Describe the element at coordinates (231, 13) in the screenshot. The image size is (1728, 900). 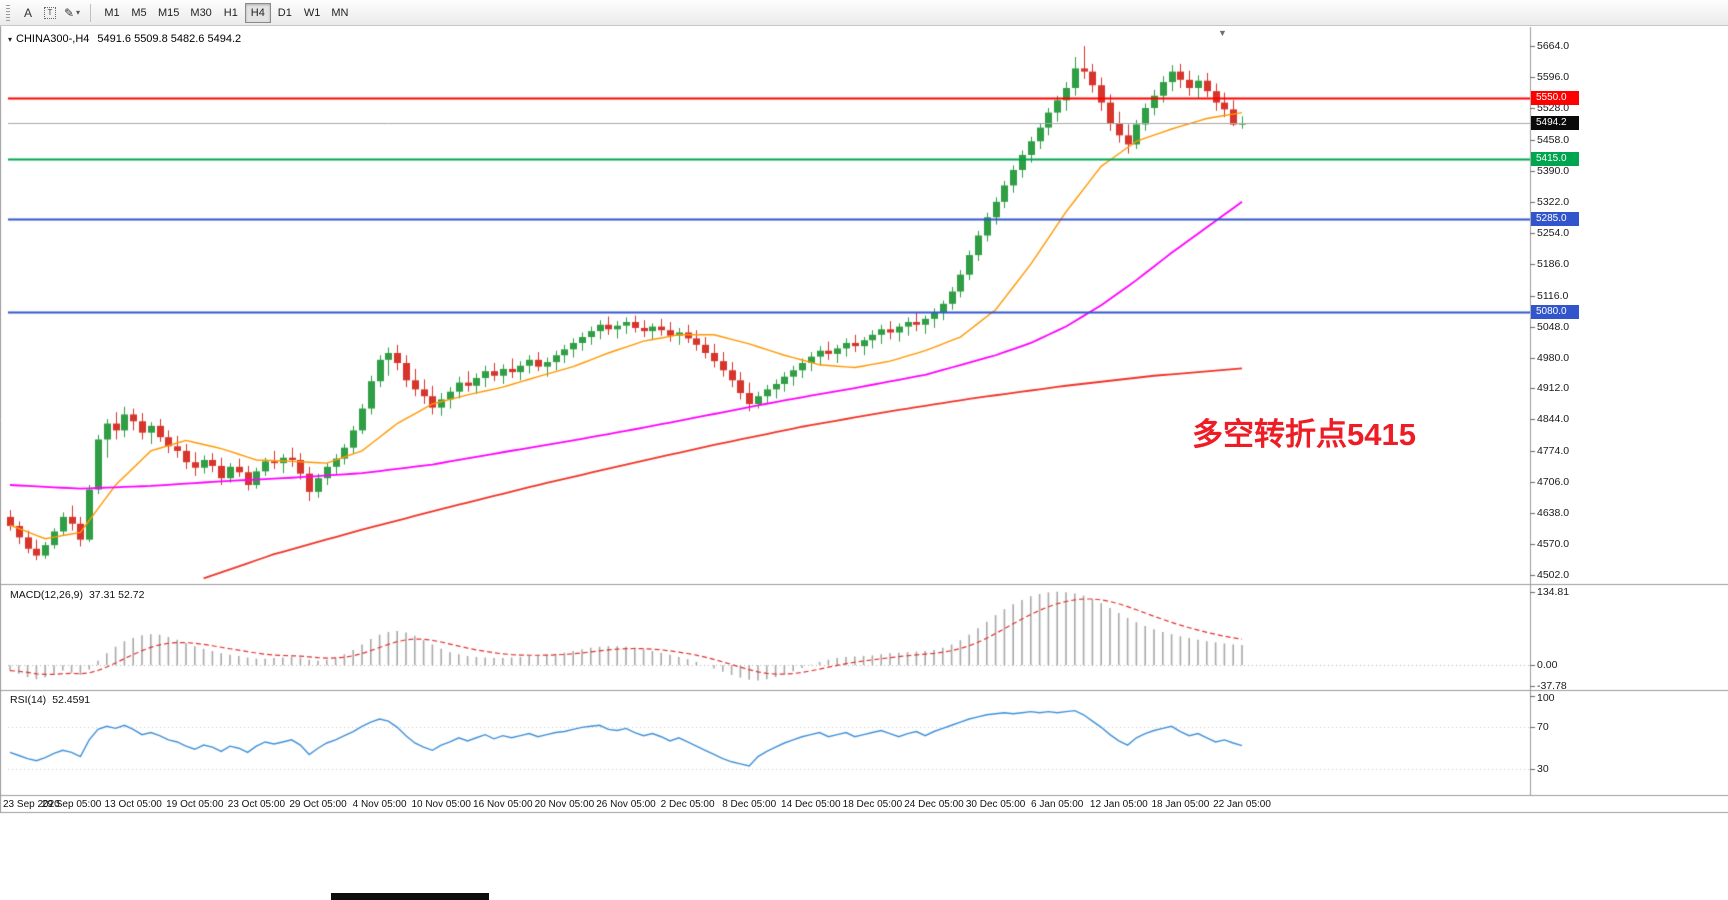
I see `timeframe-button-h1: H1` at that location.